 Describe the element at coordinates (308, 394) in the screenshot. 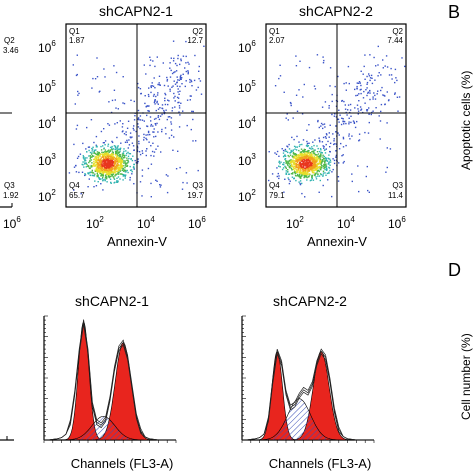

I see `histogram` at that location.